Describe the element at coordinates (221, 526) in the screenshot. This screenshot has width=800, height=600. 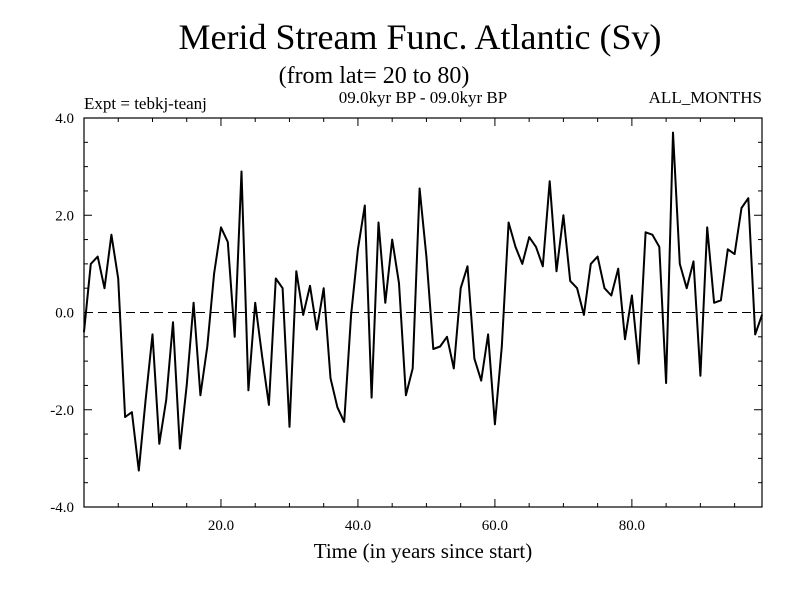
I see `x-tick-label: 20.0` at that location.